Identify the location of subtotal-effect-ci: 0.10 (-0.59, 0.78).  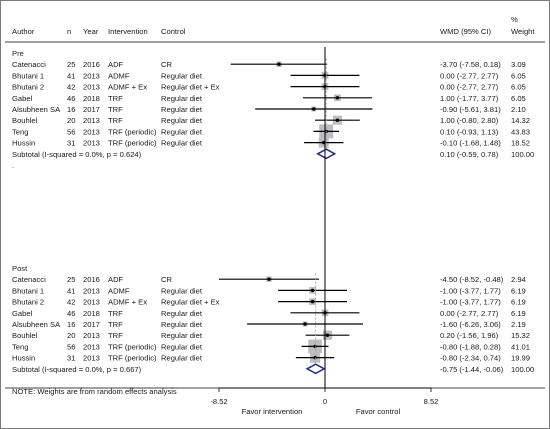
(469, 154).